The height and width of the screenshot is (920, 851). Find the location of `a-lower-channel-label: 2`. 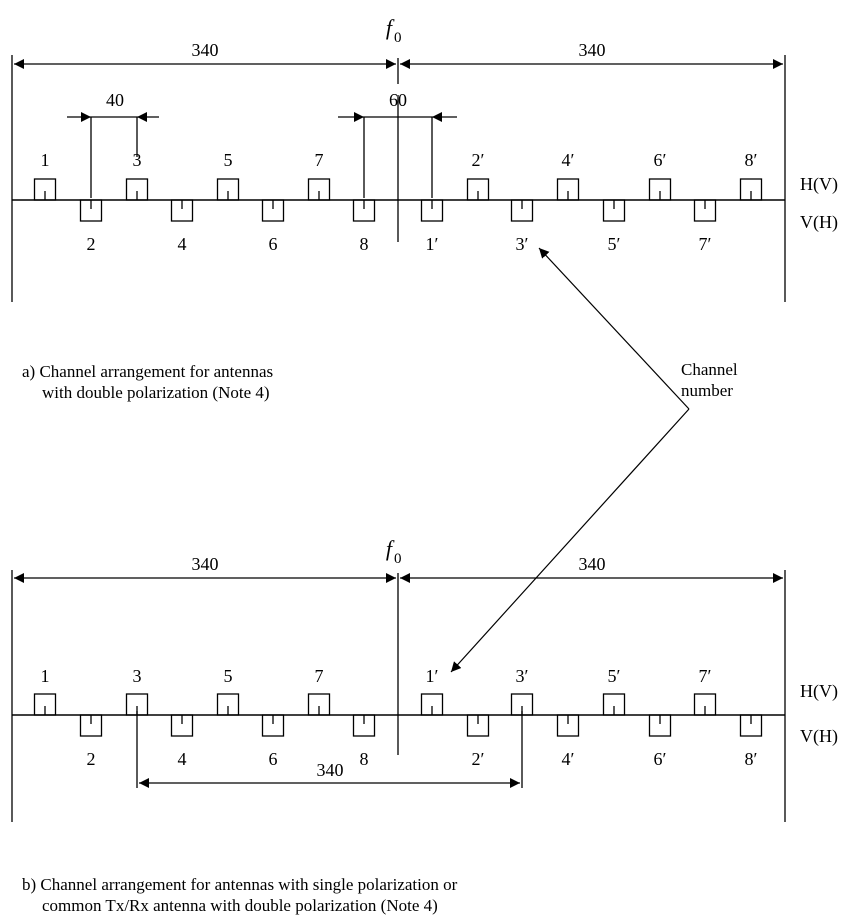

a-lower-channel-label: 2 is located at coordinates (91, 244).